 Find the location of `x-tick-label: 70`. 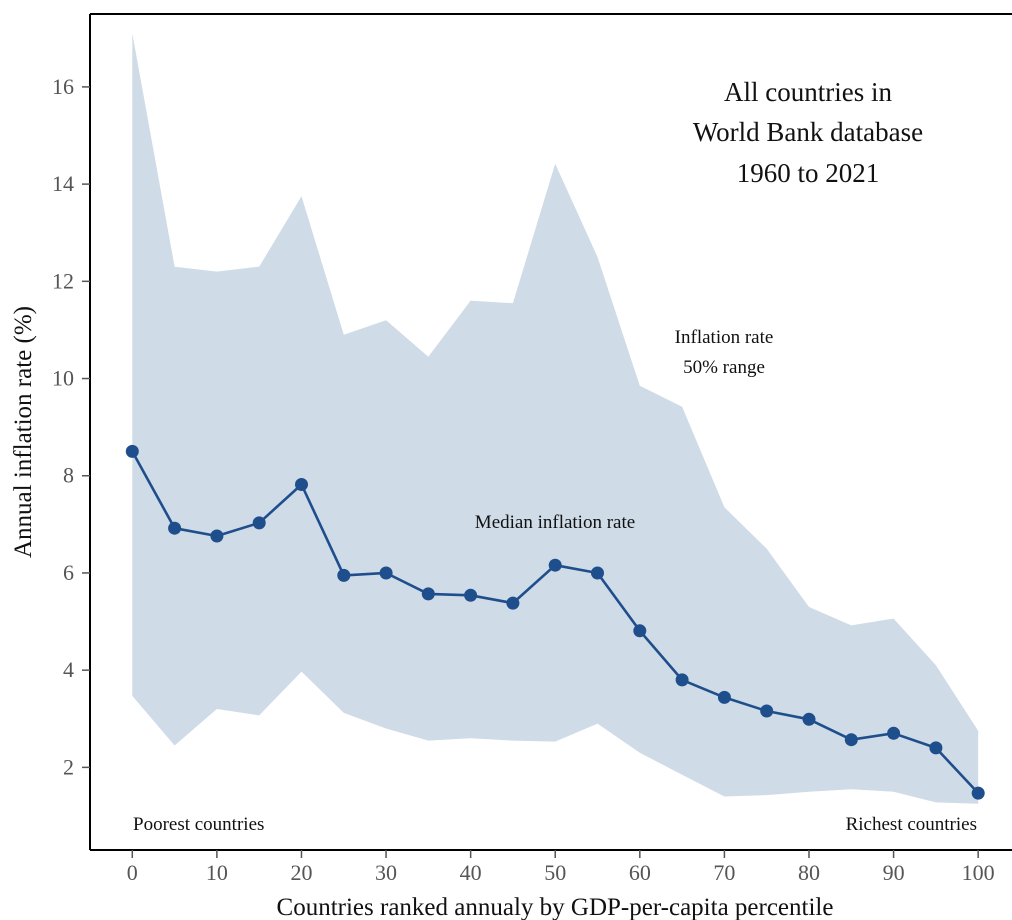

x-tick-label: 70 is located at coordinates (724, 872).